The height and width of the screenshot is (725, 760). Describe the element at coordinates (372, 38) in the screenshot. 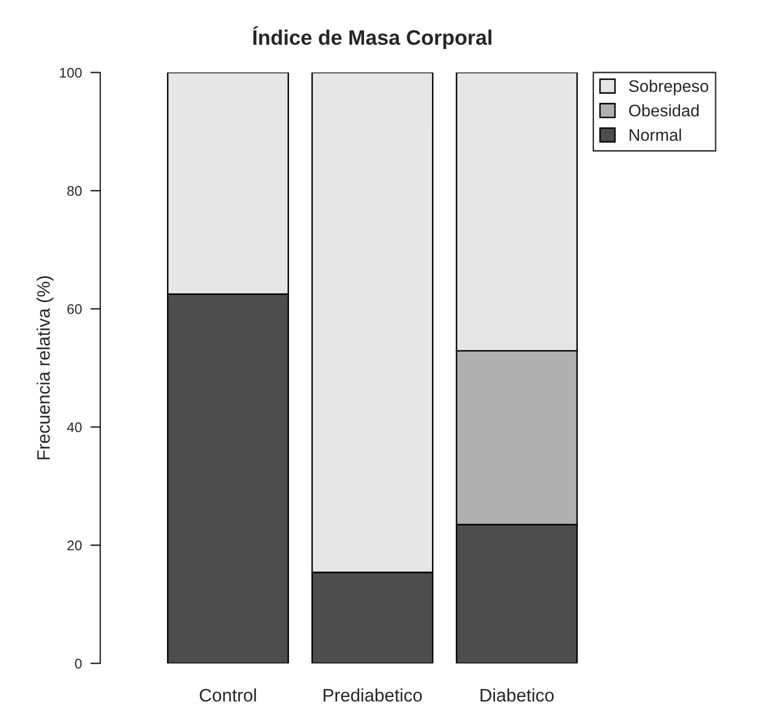

I see `chart-title: Índice de Masa Corporal` at that location.